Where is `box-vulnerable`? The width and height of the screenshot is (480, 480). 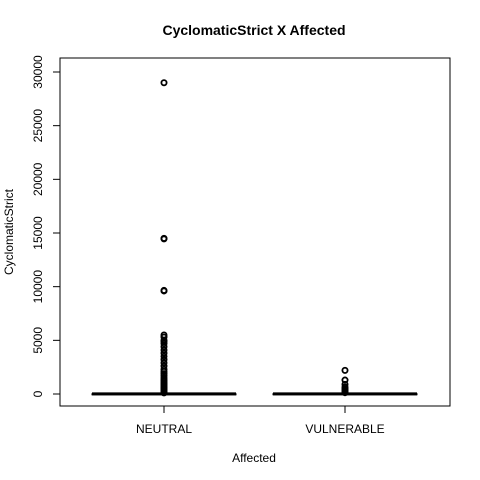 box-vulnerable is located at coordinates (345, 381).